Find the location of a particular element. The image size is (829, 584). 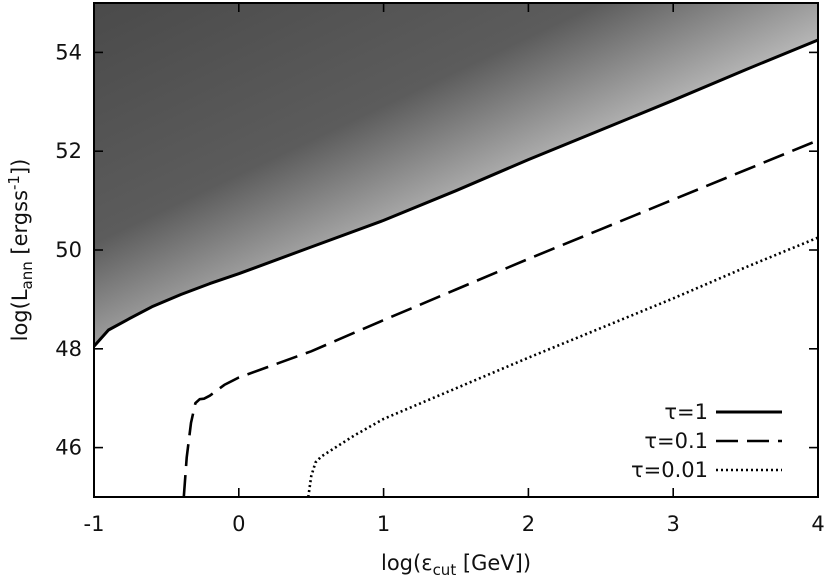

y-tick-label: 50 is located at coordinates (68, 250).